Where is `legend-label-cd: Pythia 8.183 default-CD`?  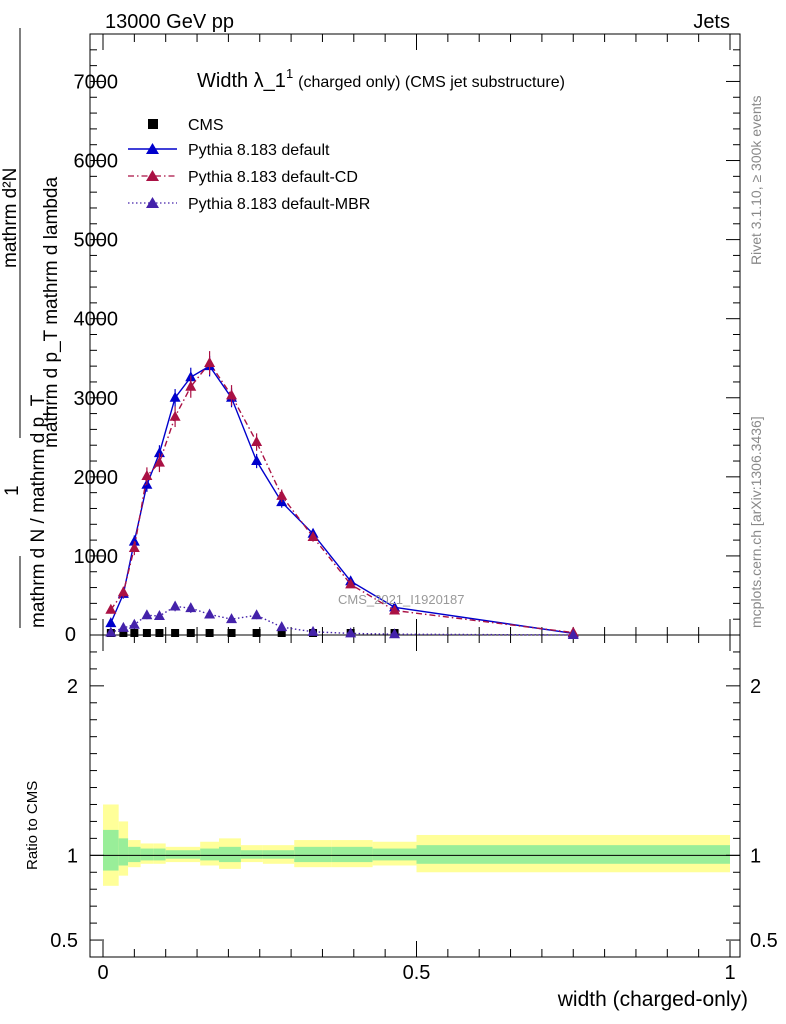
legend-label-cd: Pythia 8.183 default-CD is located at coordinates (273, 177).